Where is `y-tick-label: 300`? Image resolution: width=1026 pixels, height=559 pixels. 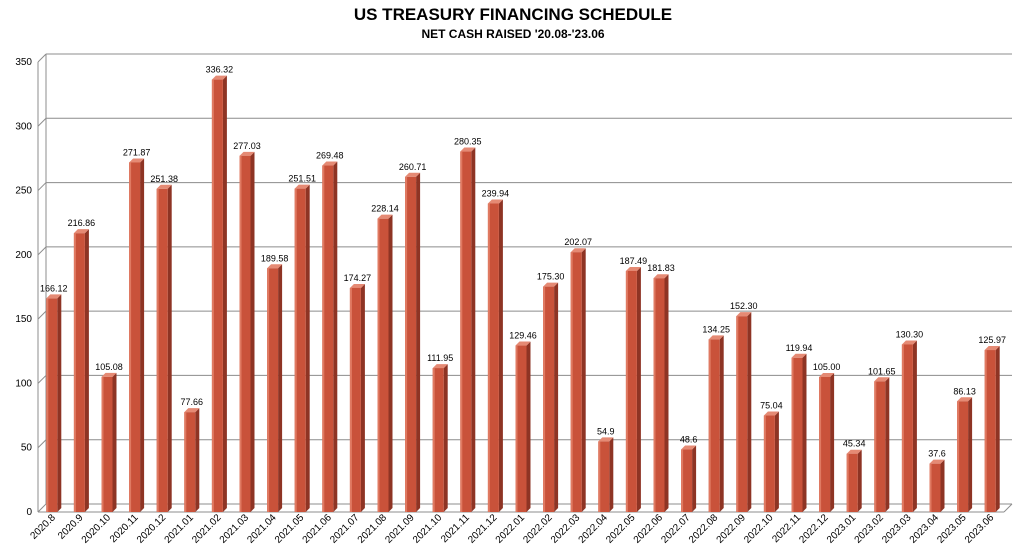 y-tick-label: 300 is located at coordinates (23, 126).